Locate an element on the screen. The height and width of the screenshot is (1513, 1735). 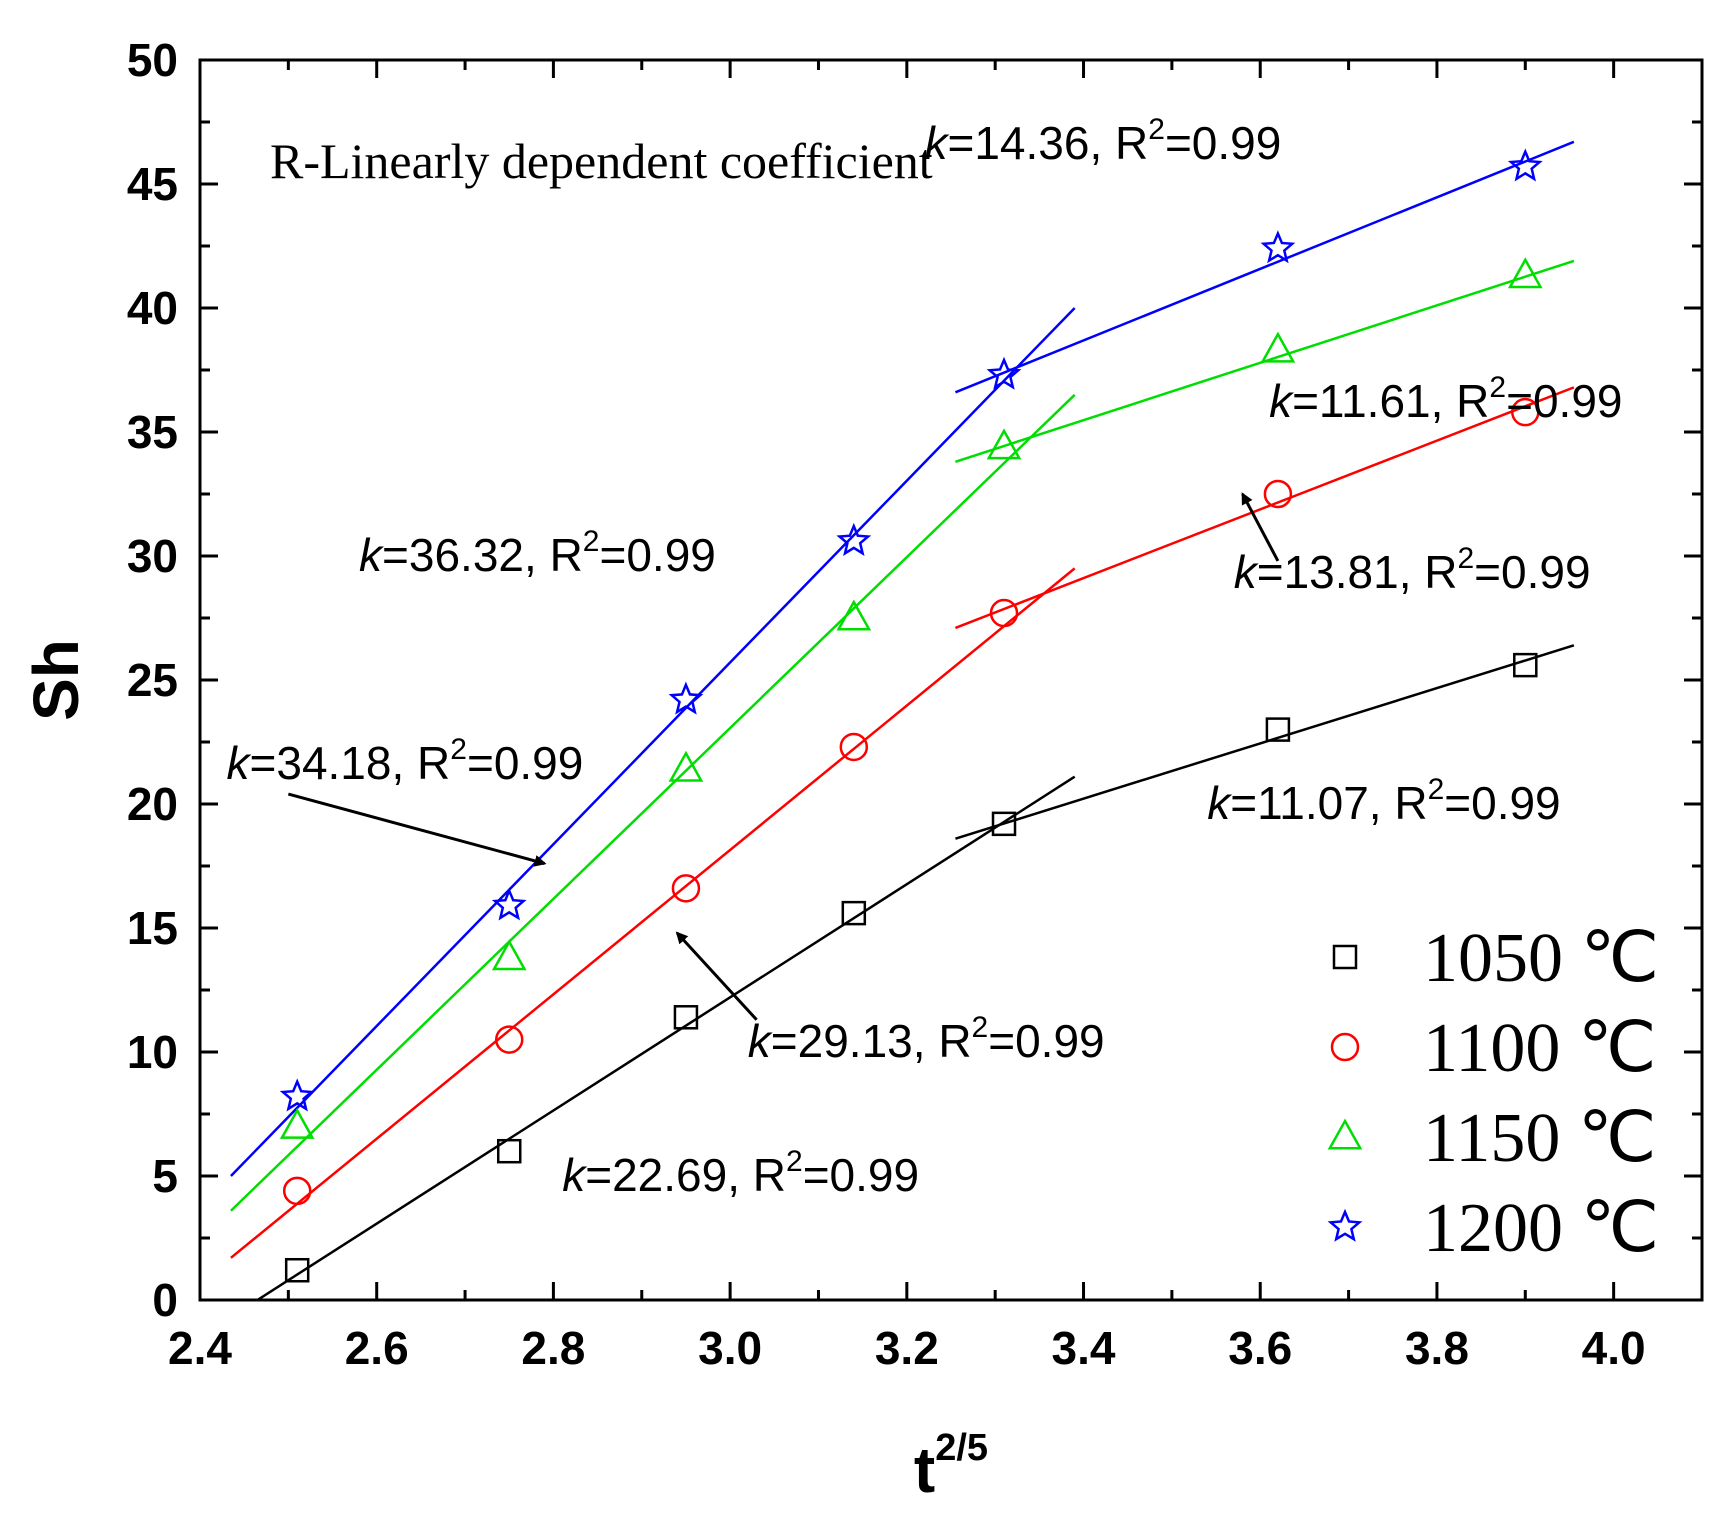
slope-annotation: k=36.32, R2=0.99 is located at coordinates (537, 553).